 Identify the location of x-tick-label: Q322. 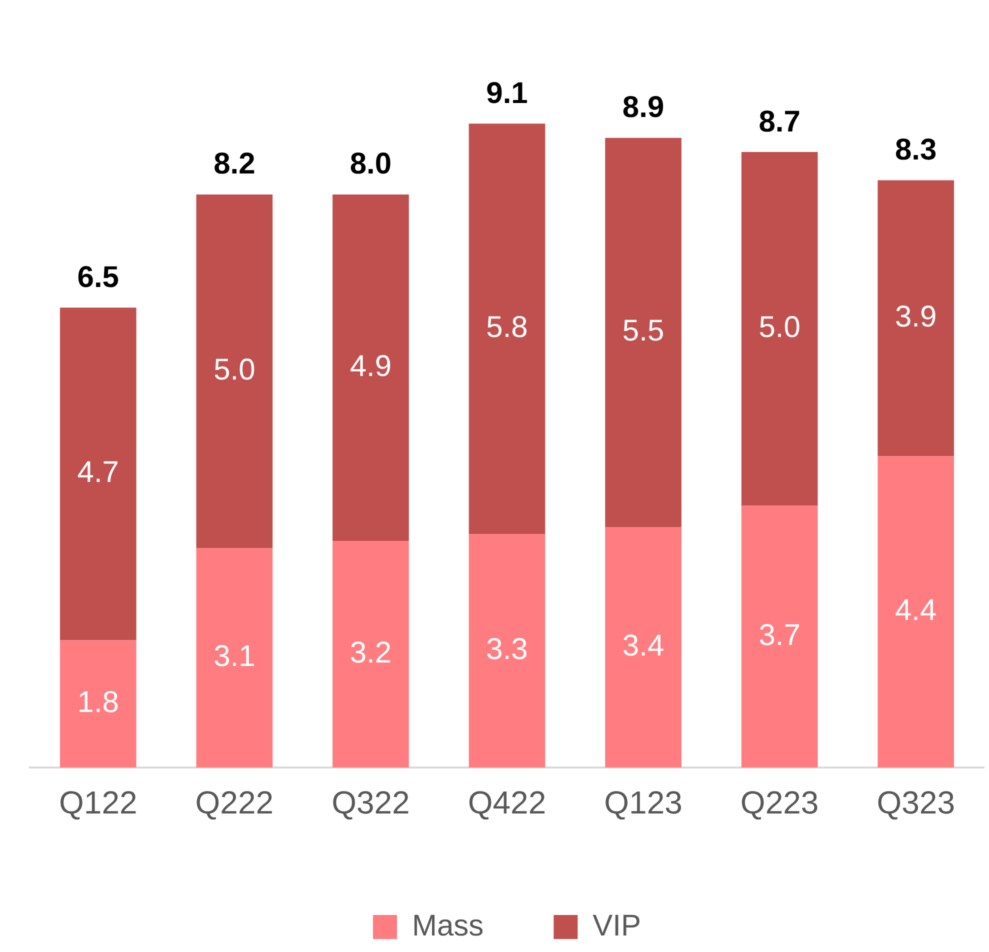
(371, 802).